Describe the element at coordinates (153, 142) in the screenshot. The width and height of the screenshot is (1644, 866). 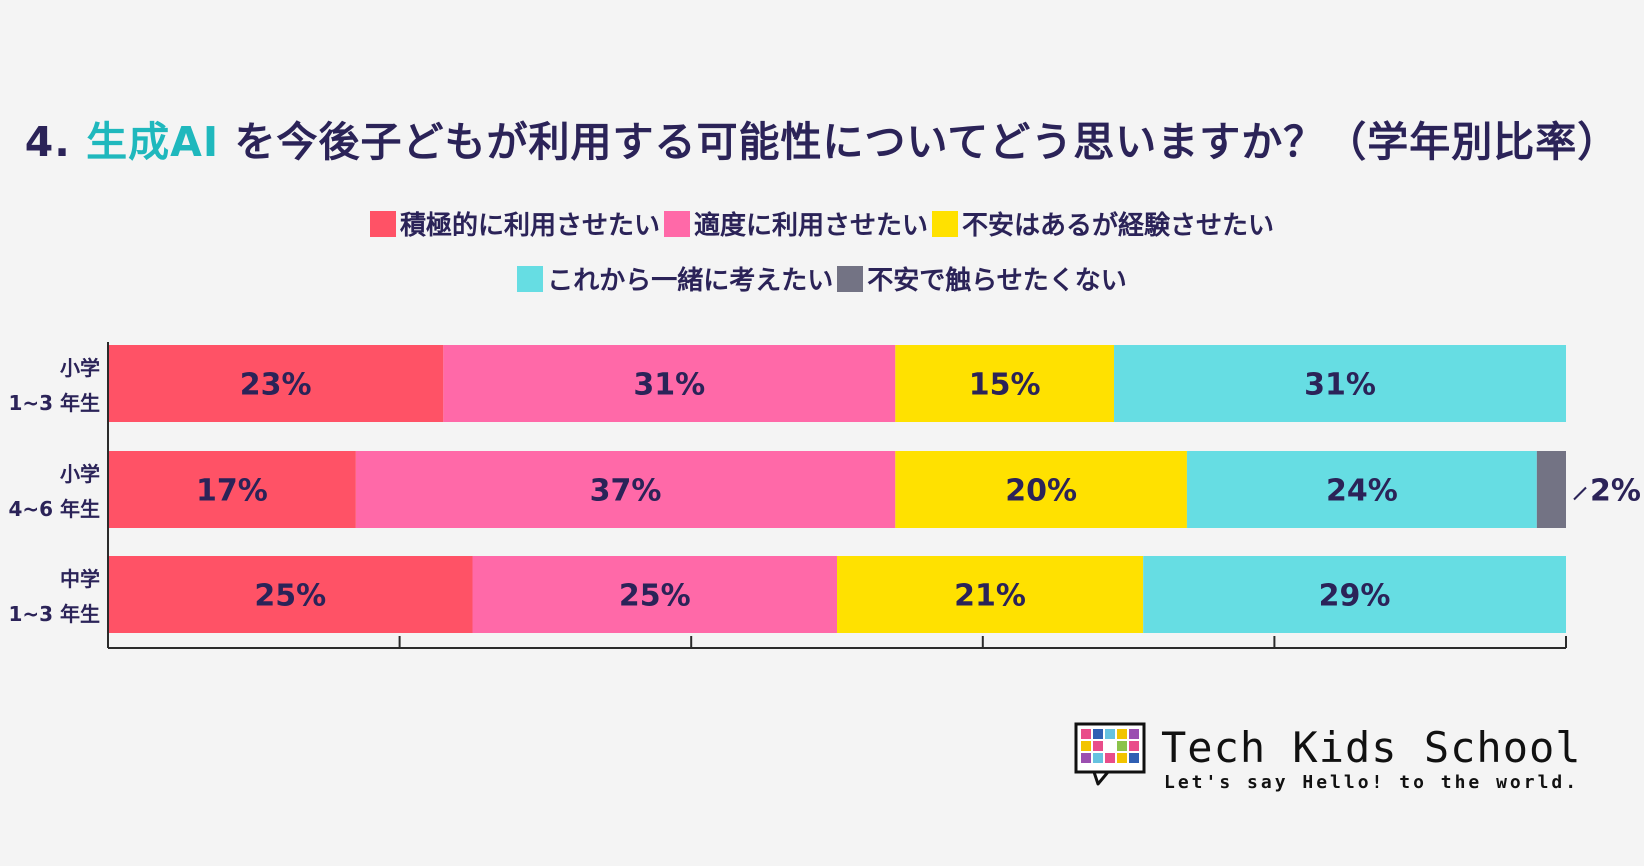
I see `title-accent: 生成AI` at that location.